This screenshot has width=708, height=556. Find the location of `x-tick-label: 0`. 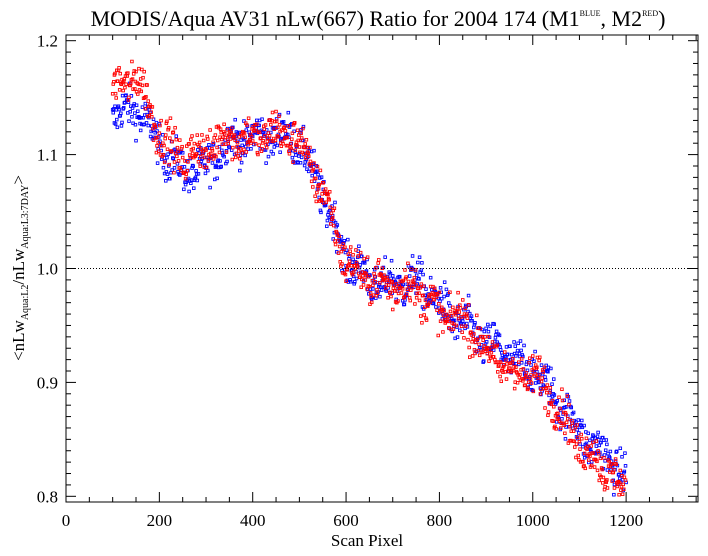

x-tick-label: 0 is located at coordinates (66, 520).